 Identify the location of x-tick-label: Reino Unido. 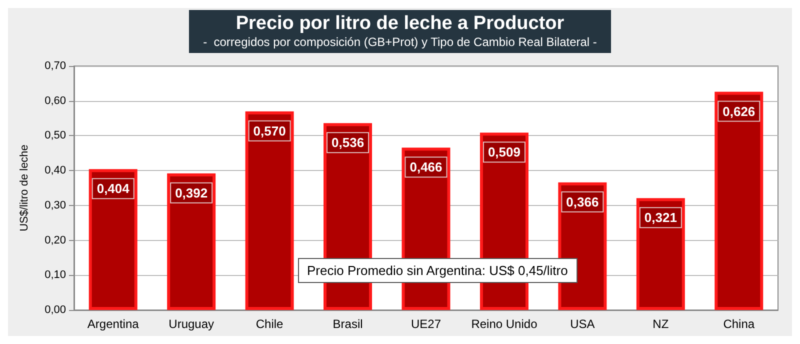
(504, 324).